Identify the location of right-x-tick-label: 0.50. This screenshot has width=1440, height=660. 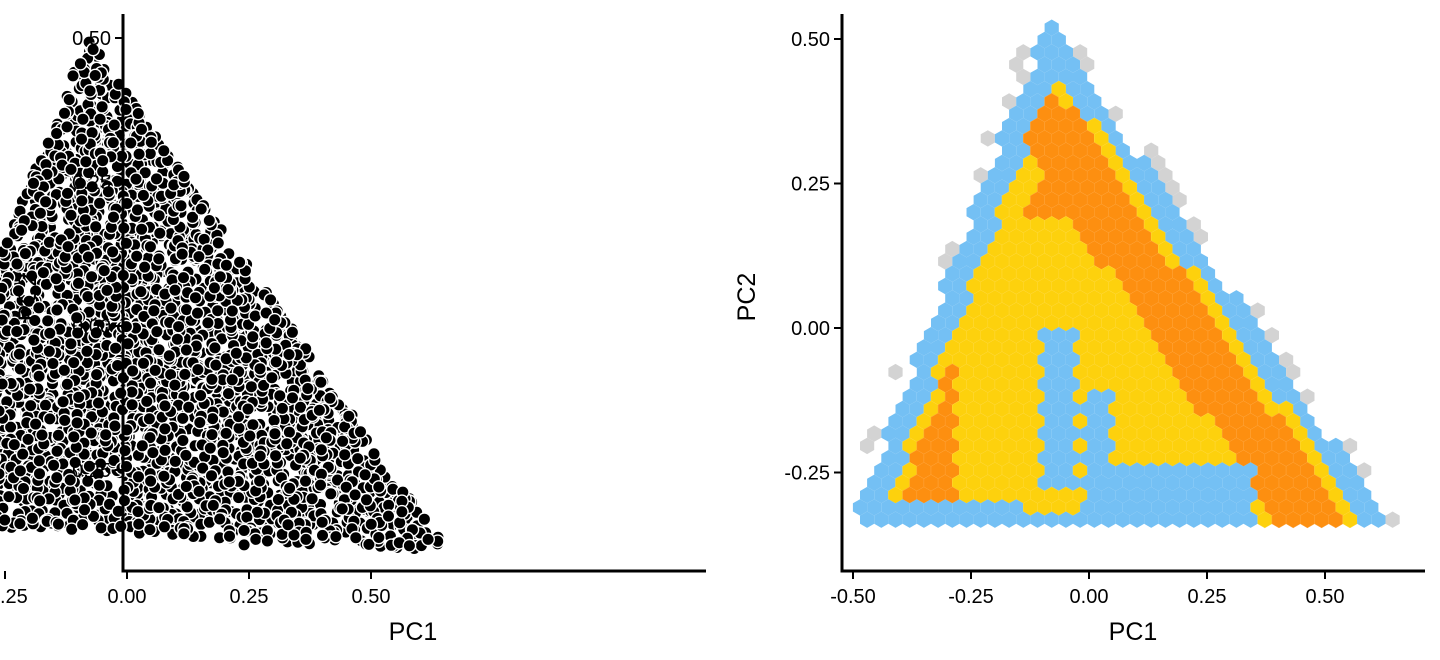
(1325, 597).